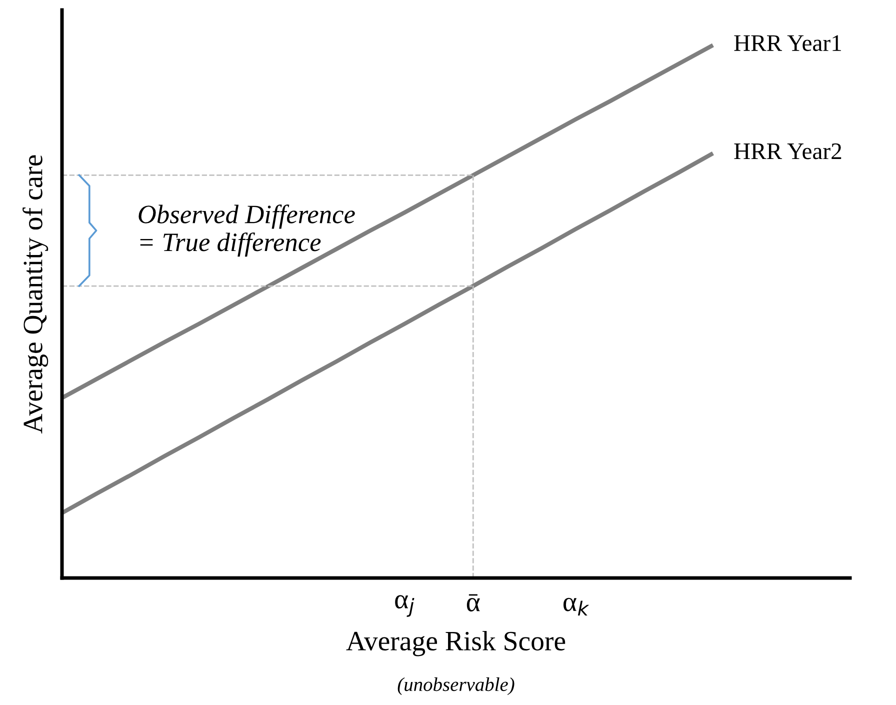 The image size is (896, 705). Describe the element at coordinates (456, 643) in the screenshot. I see `x-axis-title: Average Risk Score` at that location.